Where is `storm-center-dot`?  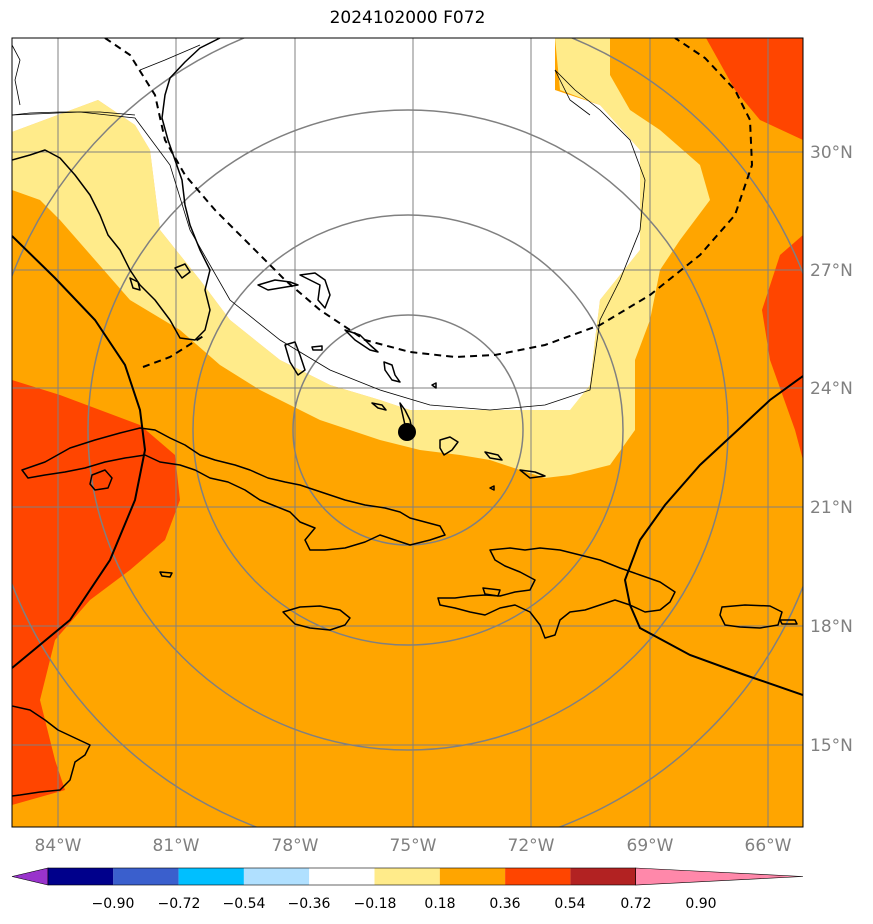 storm-center-dot is located at coordinates (407, 432).